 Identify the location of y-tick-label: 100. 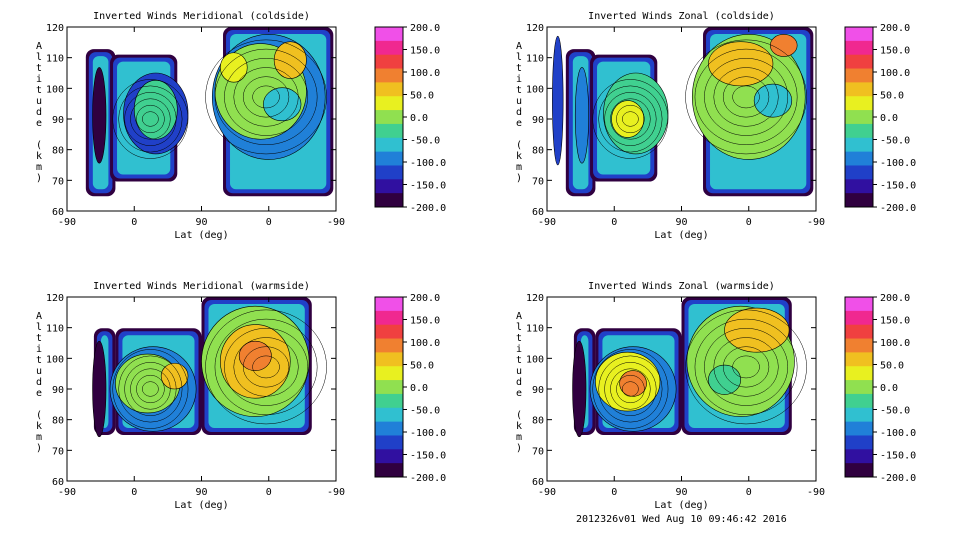
(535, 89).